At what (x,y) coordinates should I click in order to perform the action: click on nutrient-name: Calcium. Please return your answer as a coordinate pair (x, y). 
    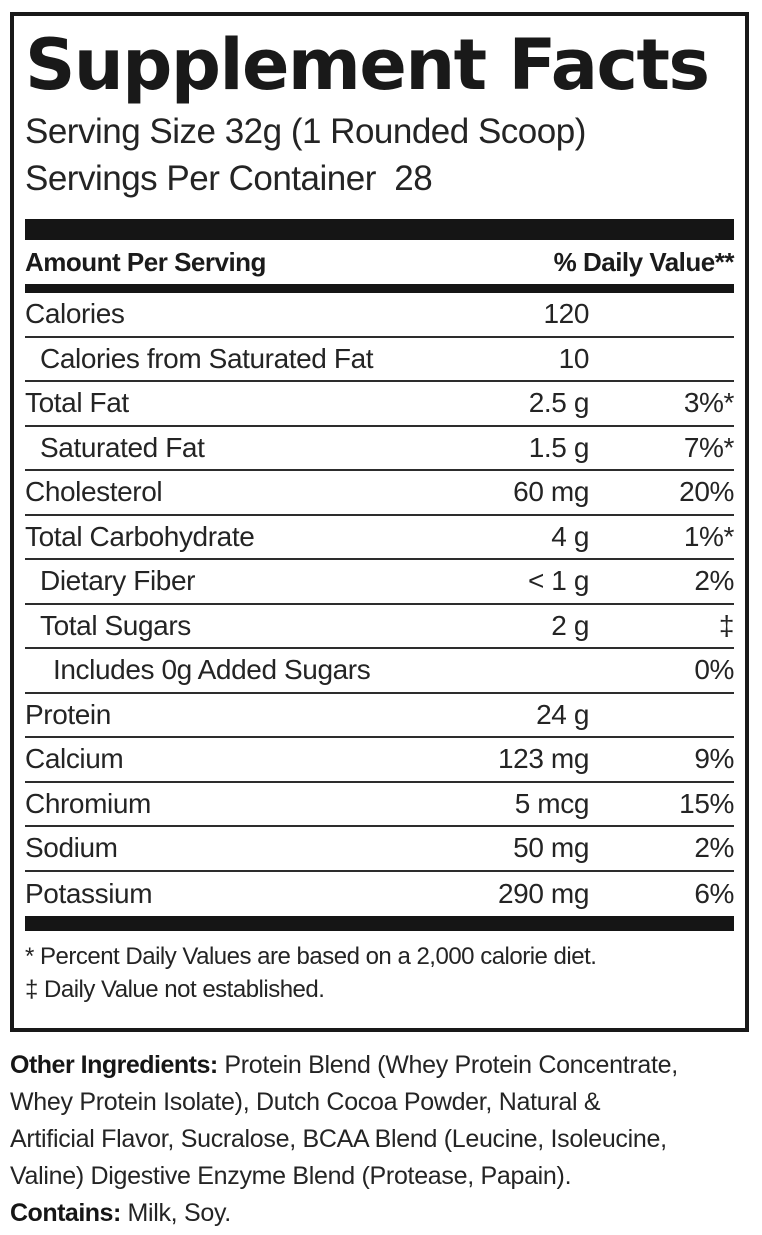
    Looking at the image, I should click on (74, 759).